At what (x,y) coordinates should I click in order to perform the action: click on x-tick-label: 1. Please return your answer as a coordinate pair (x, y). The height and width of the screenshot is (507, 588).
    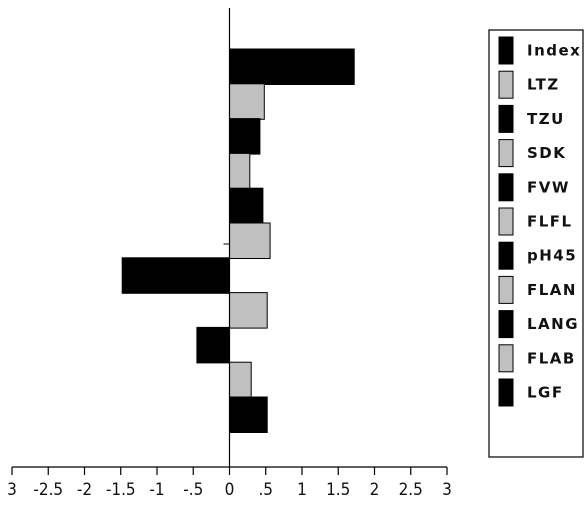
    Looking at the image, I should click on (302, 490).